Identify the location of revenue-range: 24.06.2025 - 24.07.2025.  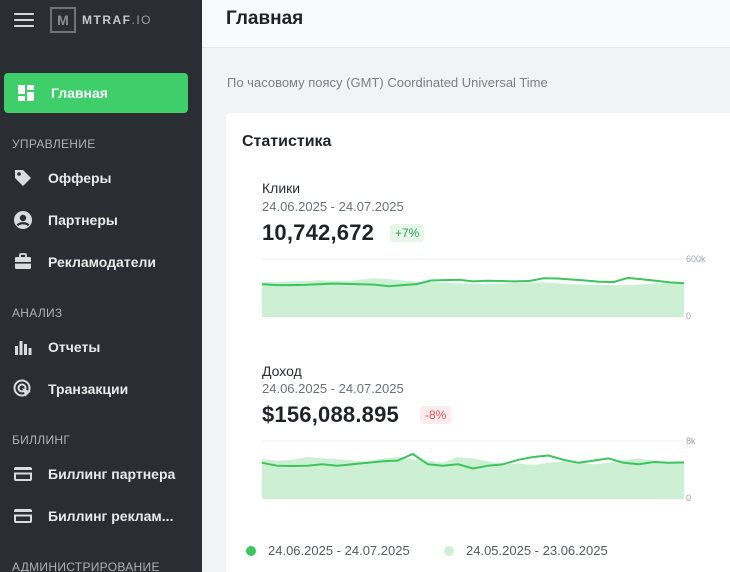
(333, 388).